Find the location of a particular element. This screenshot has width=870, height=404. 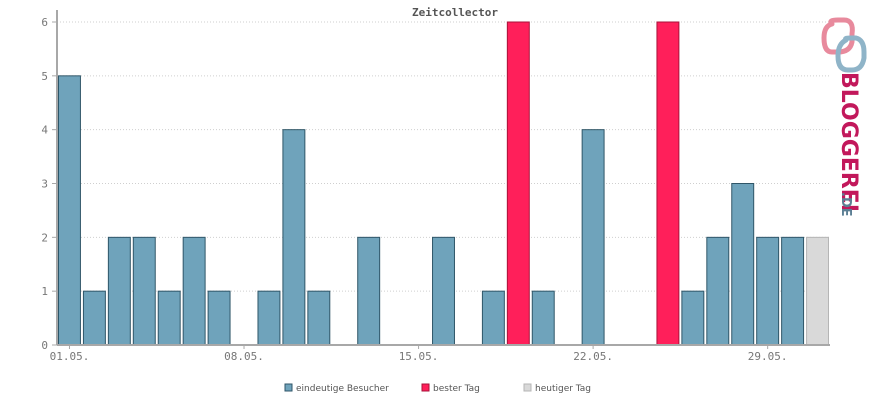

bar-30.05. is located at coordinates (793, 291).